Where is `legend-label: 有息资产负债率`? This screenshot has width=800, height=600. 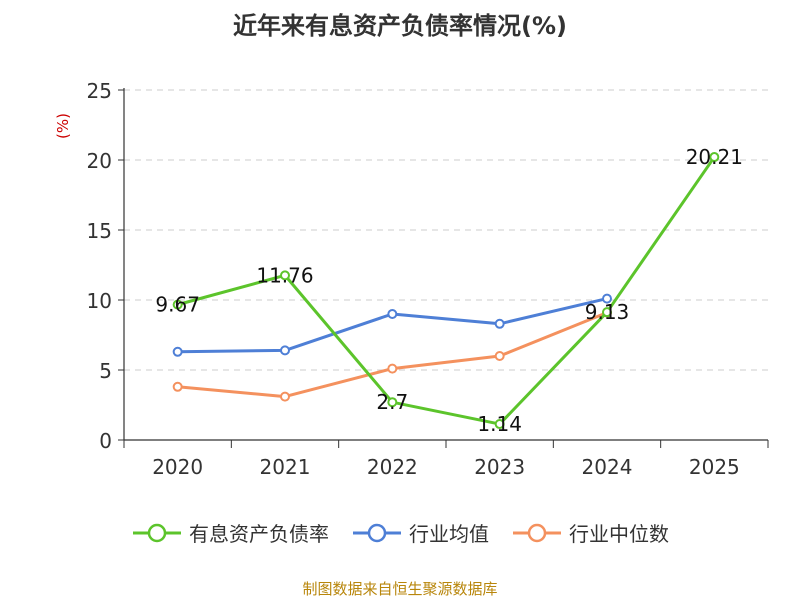
legend-label: 有息资产负债率 is located at coordinates (259, 534).